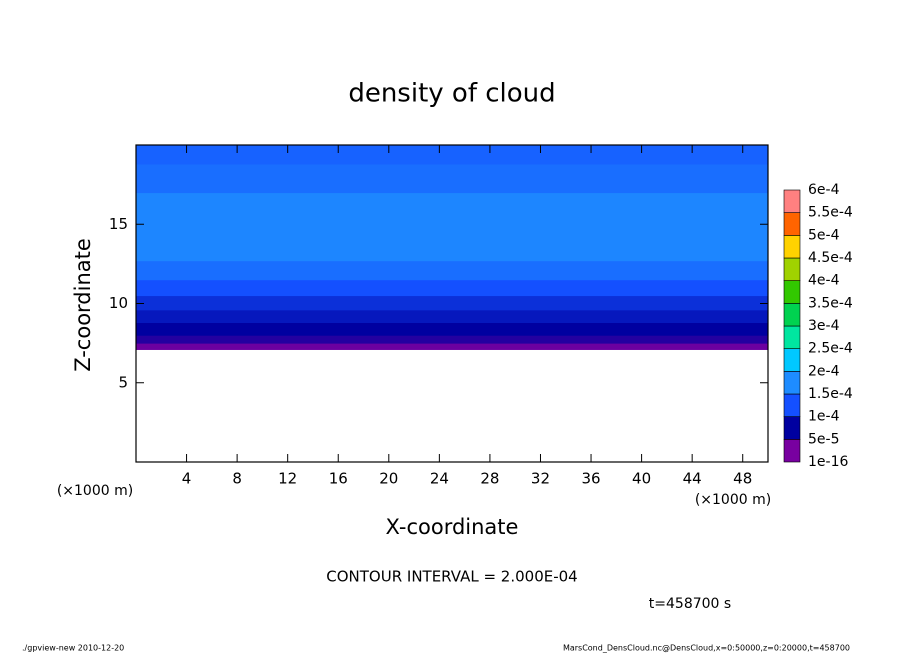 This screenshot has width=904, height=654. Describe the element at coordinates (641, 479) in the screenshot. I see `x-tick-label: 40` at that location.